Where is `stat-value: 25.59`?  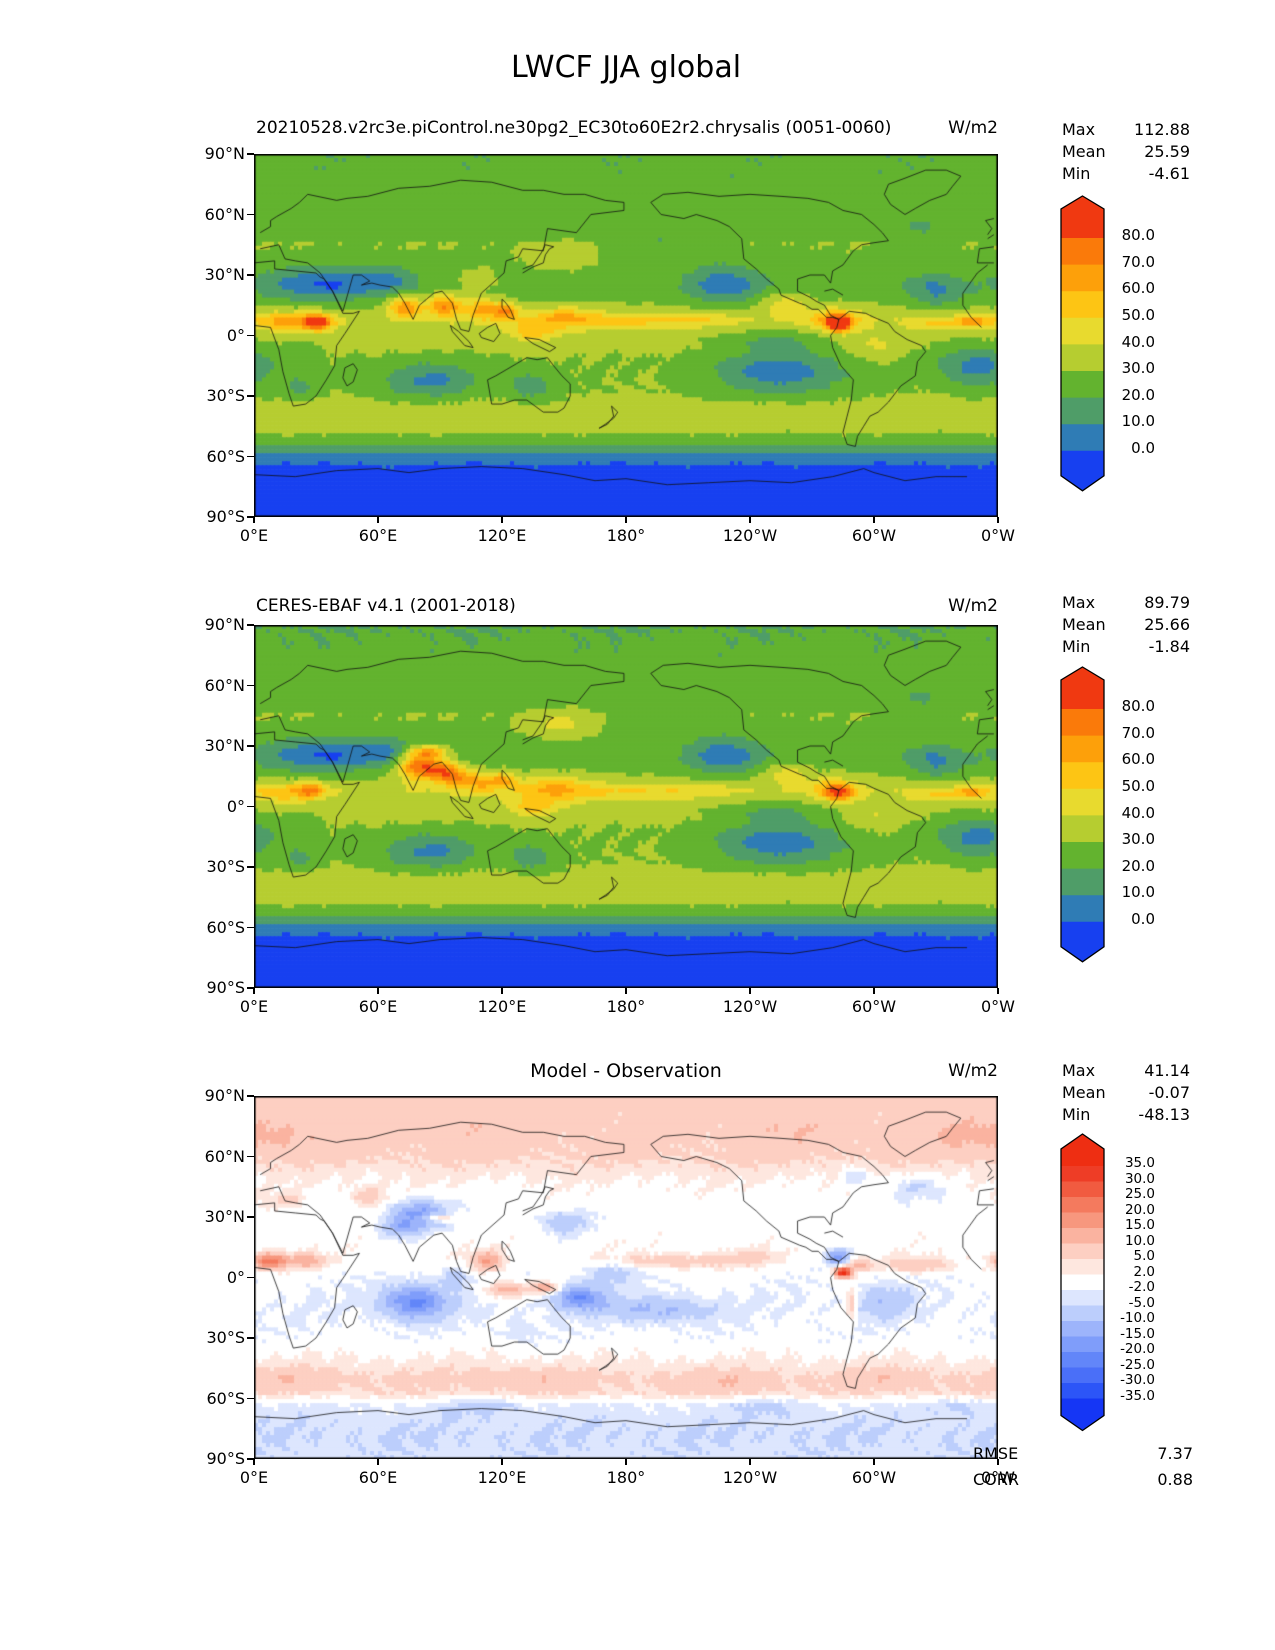
stat-value: 25.59 is located at coordinates (1167, 151).